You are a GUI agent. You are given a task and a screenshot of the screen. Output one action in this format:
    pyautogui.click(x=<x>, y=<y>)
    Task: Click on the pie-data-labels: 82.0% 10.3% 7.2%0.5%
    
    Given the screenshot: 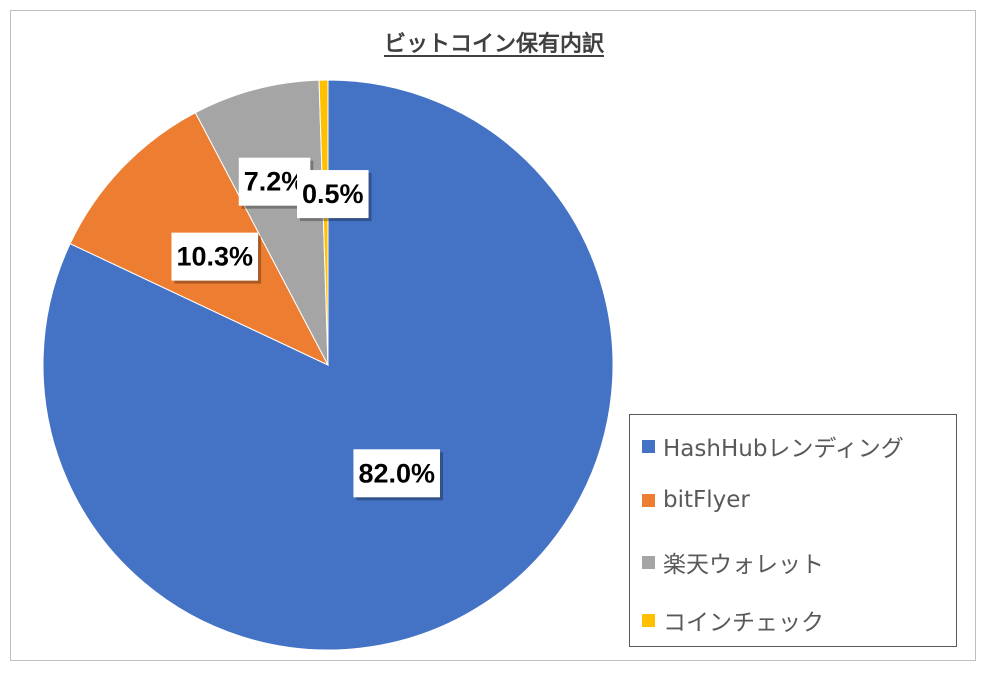 What is the action you would take?
    pyautogui.click(x=307, y=329)
    